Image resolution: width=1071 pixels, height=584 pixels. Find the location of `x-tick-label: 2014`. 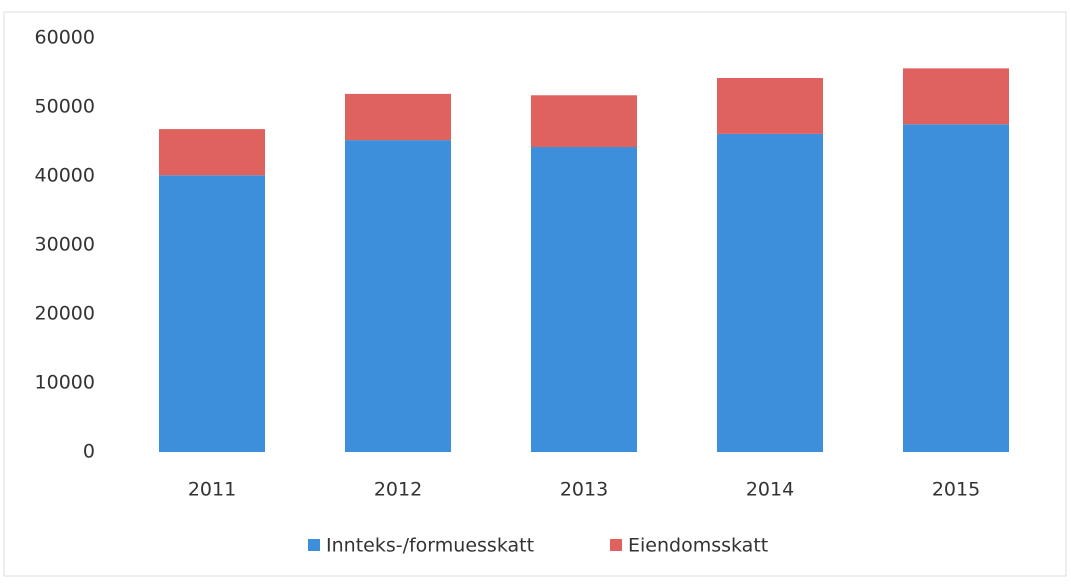

x-tick-label: 2014 is located at coordinates (770, 490).